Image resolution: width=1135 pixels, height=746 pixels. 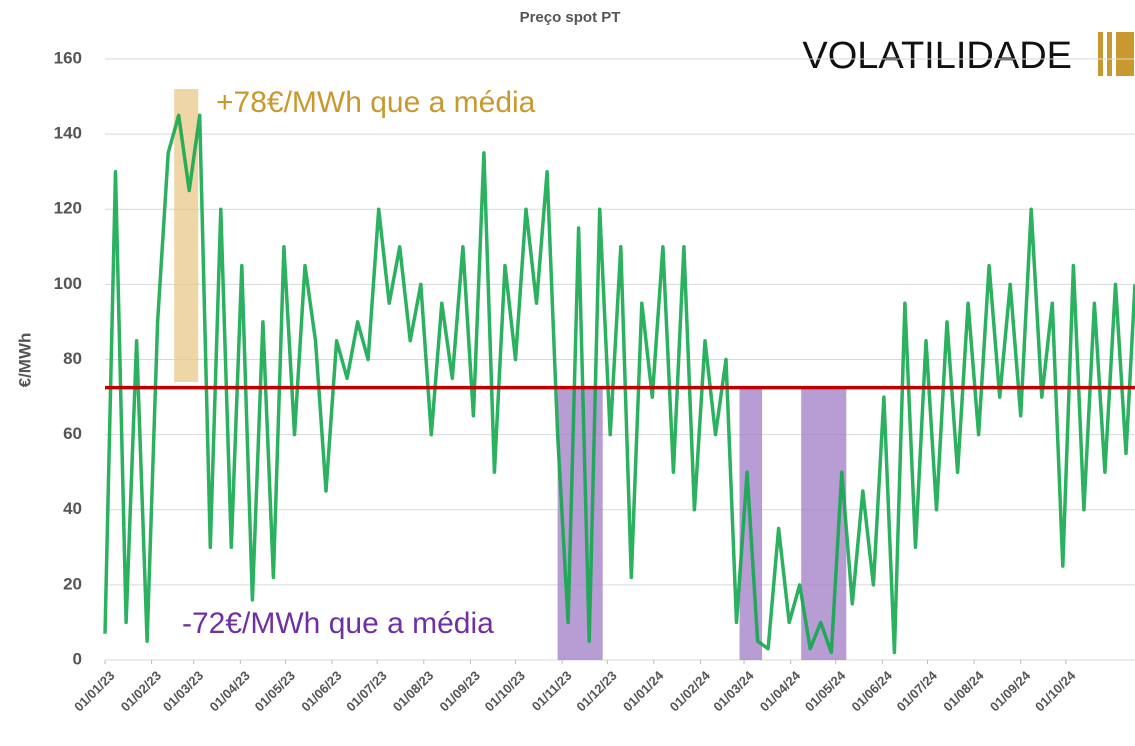 What do you see at coordinates (94, 691) in the screenshot?
I see `x-tick-label: 01/01/23` at bounding box center [94, 691].